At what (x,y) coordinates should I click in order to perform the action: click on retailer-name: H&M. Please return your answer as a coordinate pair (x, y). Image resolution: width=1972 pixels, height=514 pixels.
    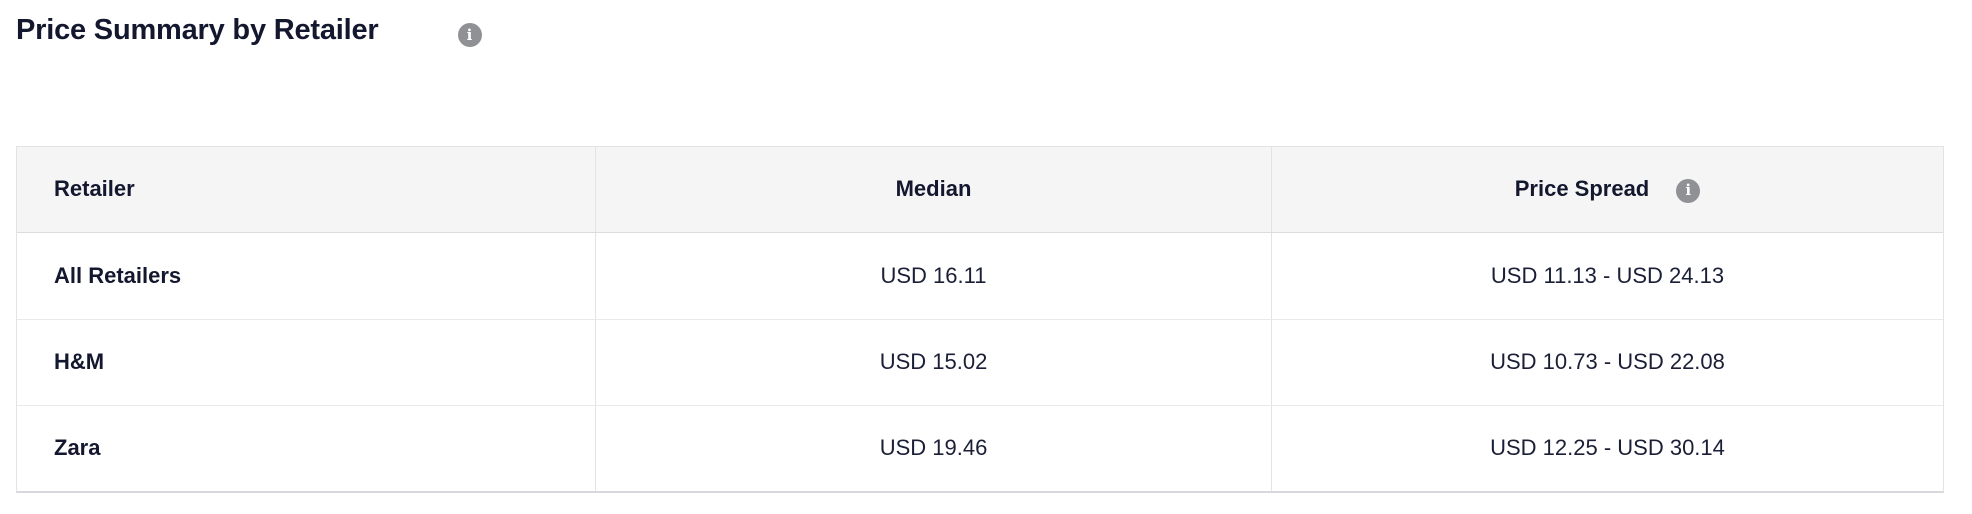
    Looking at the image, I should click on (79, 362).